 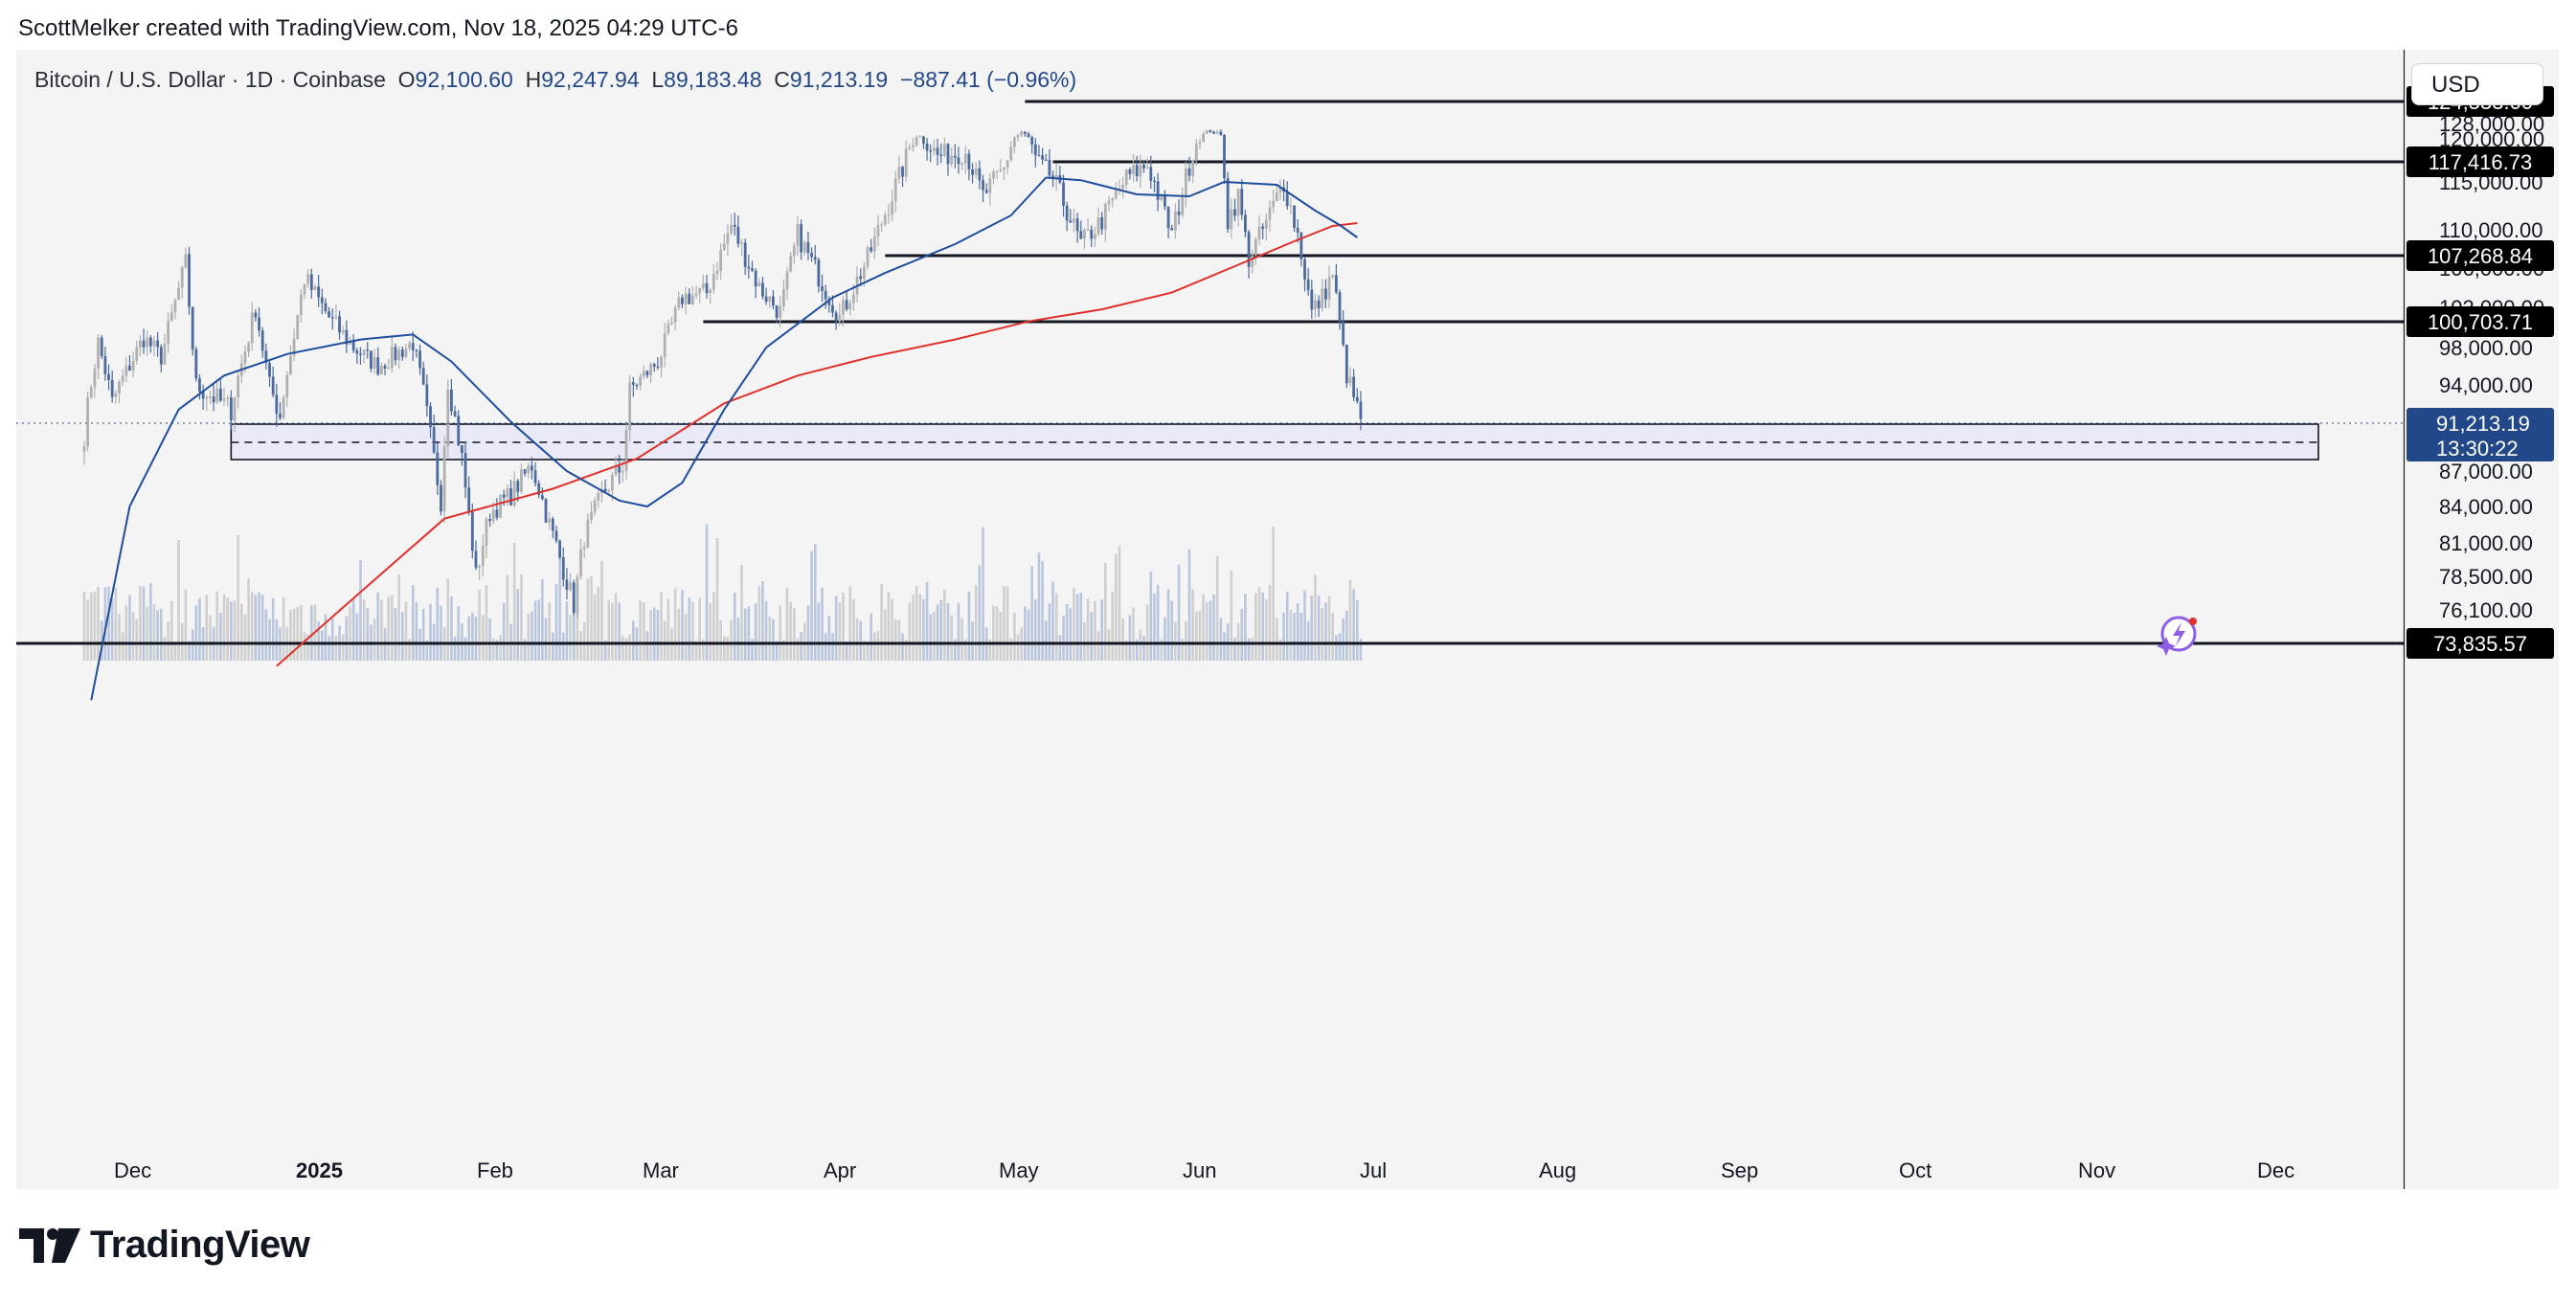 What do you see at coordinates (2477, 84) in the screenshot?
I see `currency-button: USD` at bounding box center [2477, 84].